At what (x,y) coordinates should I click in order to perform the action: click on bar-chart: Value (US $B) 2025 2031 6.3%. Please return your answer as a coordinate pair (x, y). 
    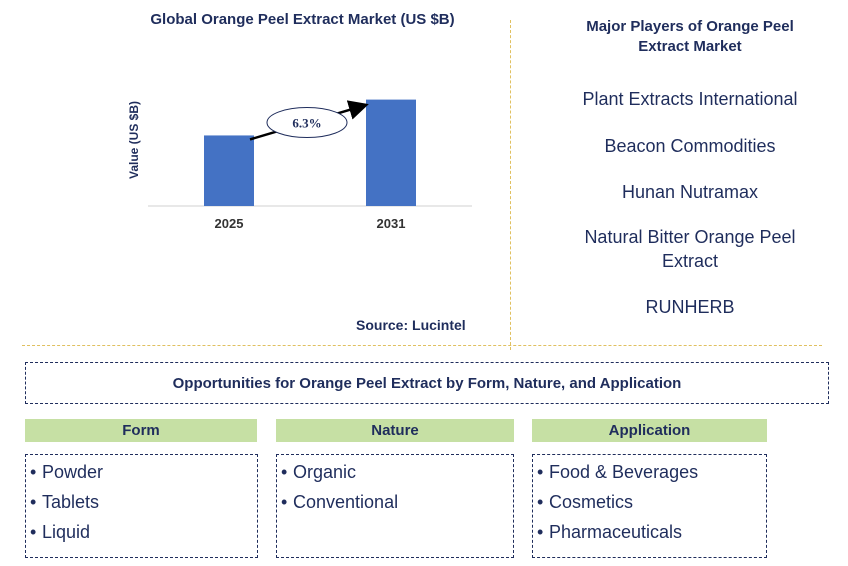
    Looking at the image, I should click on (299, 165).